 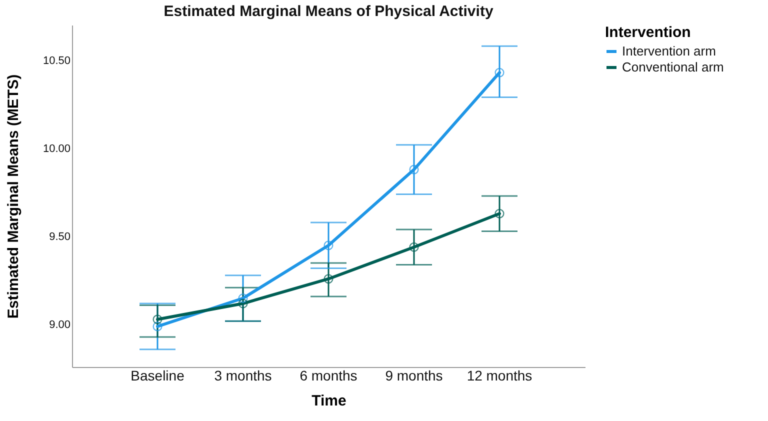 What do you see at coordinates (329, 11) in the screenshot?
I see `chart-title: Estimated Marginal Means of Physical Activity` at bounding box center [329, 11].